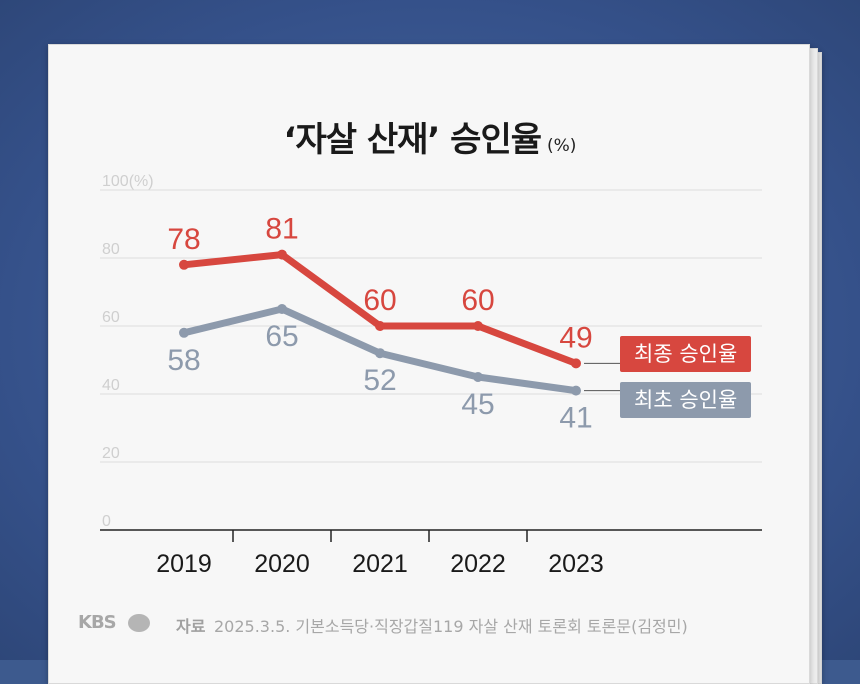 The height and width of the screenshot is (684, 860). I want to click on x-tick-label: 2020, so click(282, 564).